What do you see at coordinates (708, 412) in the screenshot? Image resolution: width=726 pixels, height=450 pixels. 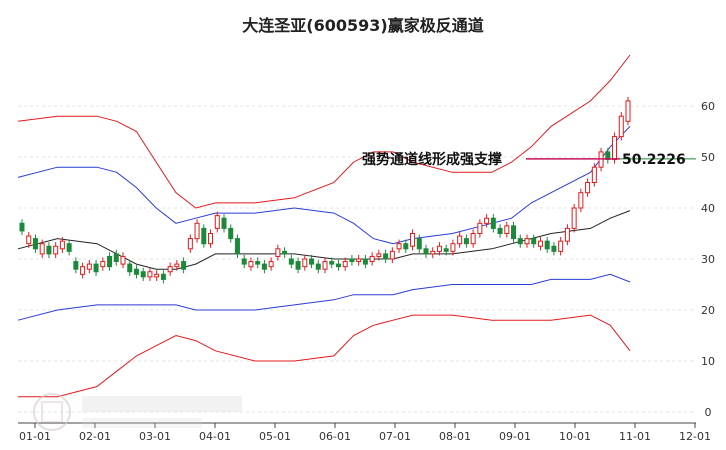 I see `y-tick-label: 0` at bounding box center [708, 412].